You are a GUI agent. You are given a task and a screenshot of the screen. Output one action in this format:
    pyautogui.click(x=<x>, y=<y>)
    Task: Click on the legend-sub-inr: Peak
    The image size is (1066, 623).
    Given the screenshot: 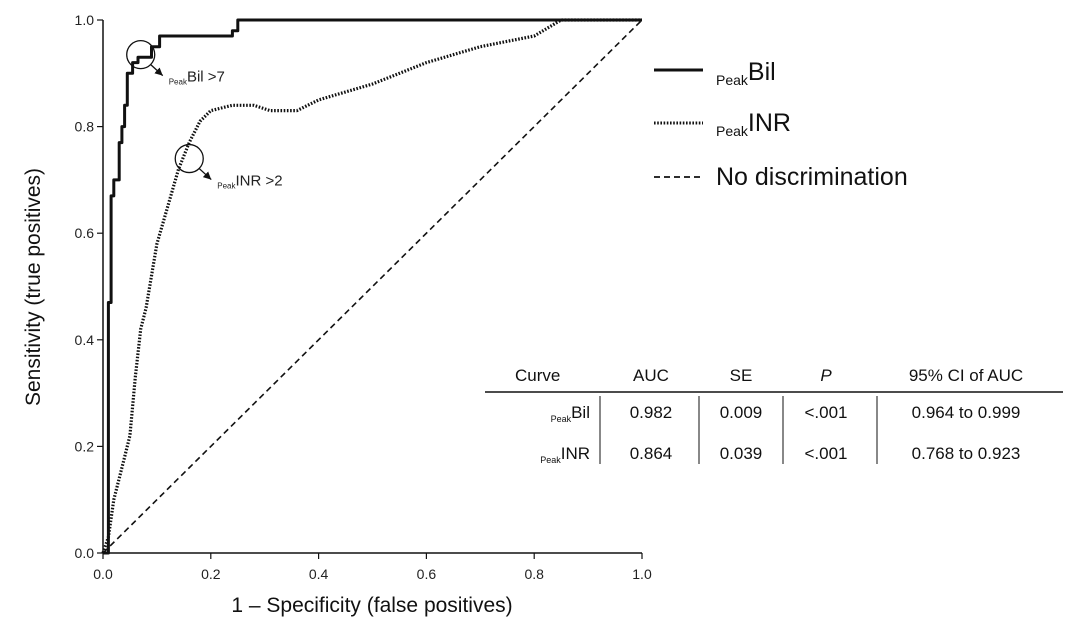 What is the action you would take?
    pyautogui.click(x=732, y=131)
    